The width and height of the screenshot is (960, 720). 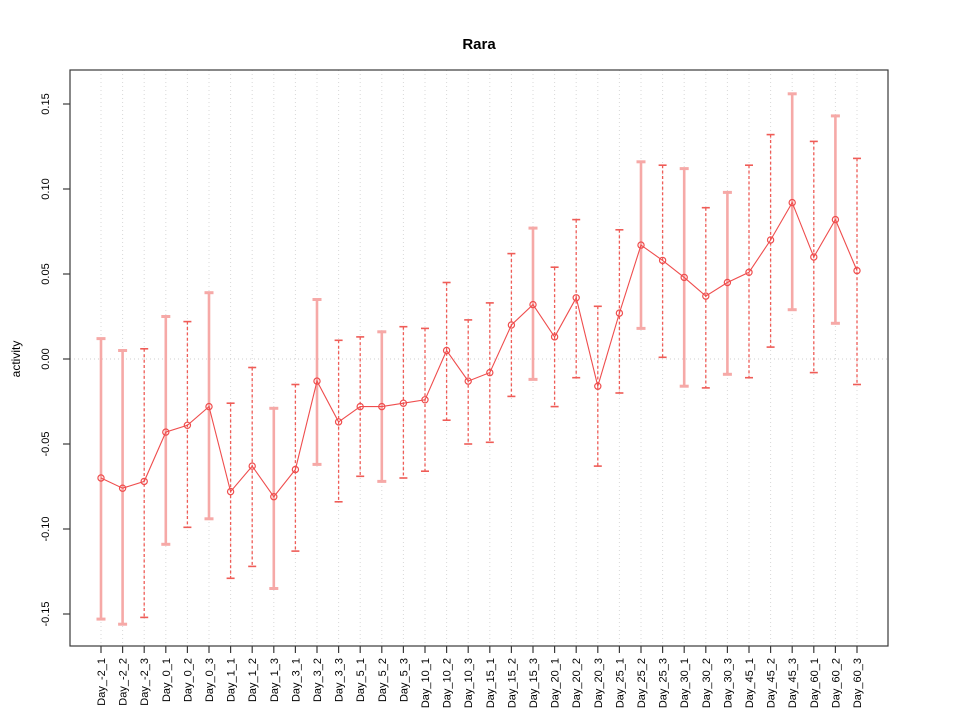 What do you see at coordinates (728, 683) in the screenshot?
I see `x-axis-label: Day_30_3` at bounding box center [728, 683].